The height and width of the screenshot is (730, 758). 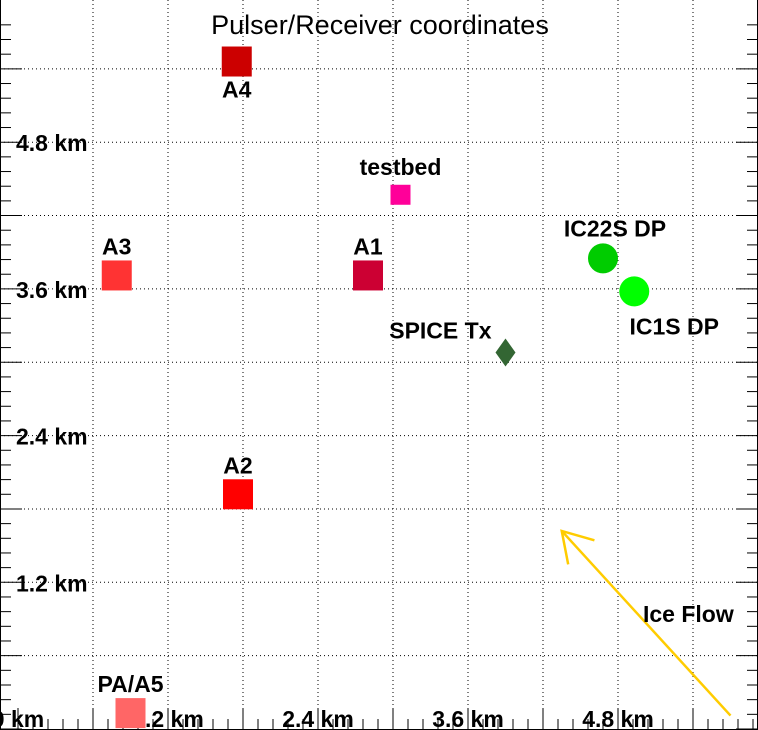 I want to click on ice-flow-arrow-shaft, so click(x=646, y=623).